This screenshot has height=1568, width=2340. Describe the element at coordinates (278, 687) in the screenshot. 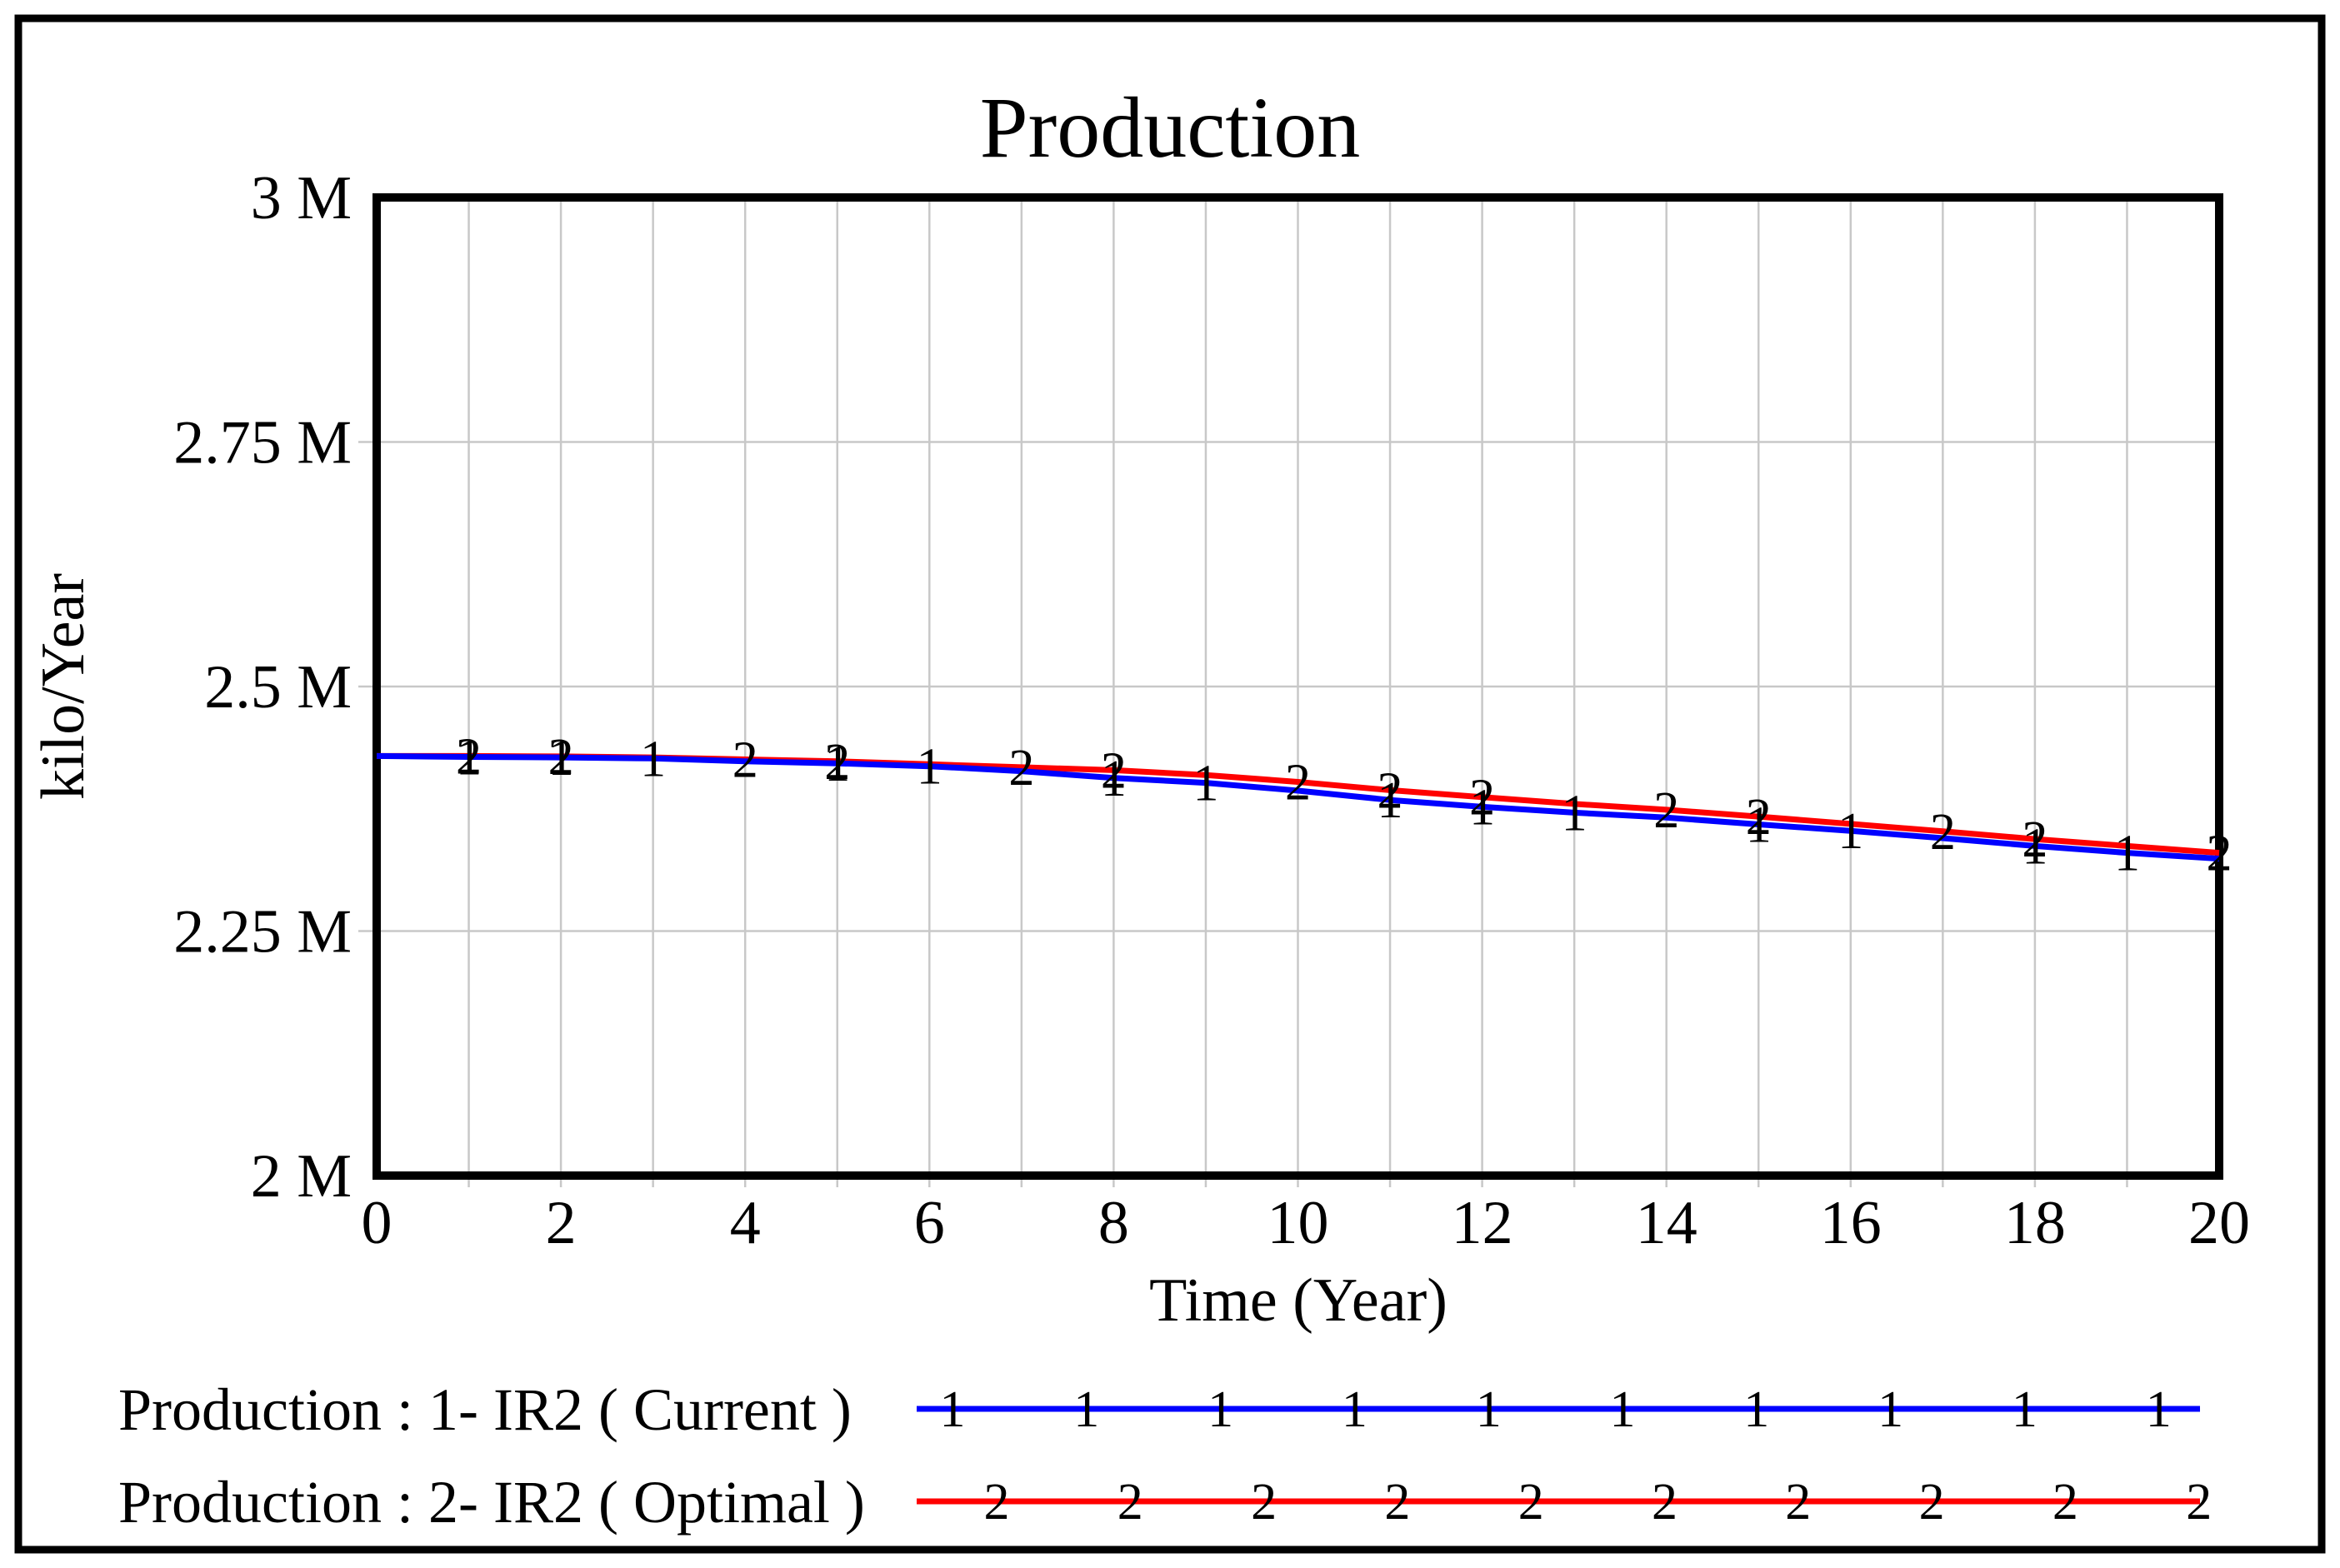

I see `y-tick-label-2.5: 2.5 M` at that location.